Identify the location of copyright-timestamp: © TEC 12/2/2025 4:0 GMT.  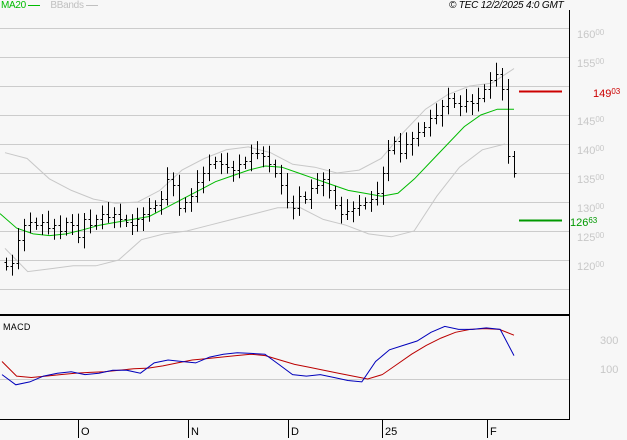
(506, 5).